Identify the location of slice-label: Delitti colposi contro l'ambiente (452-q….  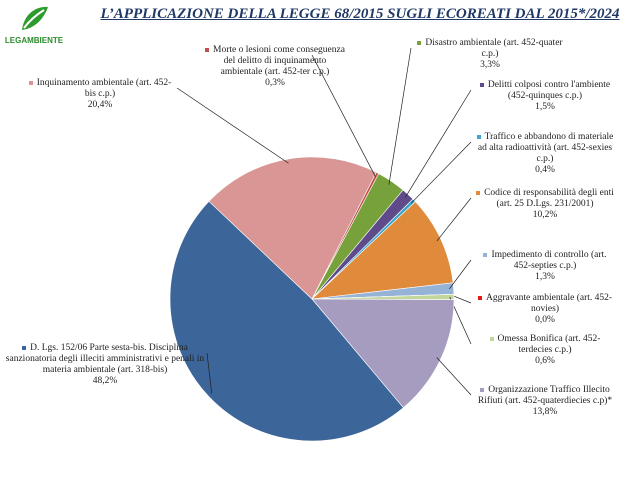
(545, 96).